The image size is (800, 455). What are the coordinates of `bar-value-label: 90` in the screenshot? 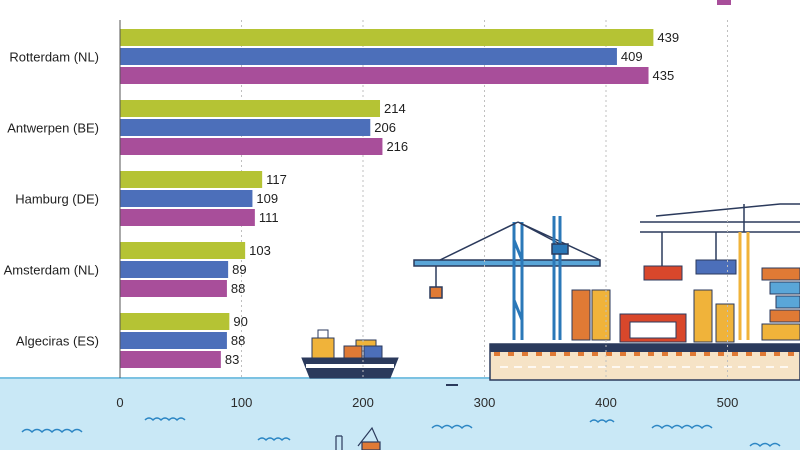 It's located at (240, 321).